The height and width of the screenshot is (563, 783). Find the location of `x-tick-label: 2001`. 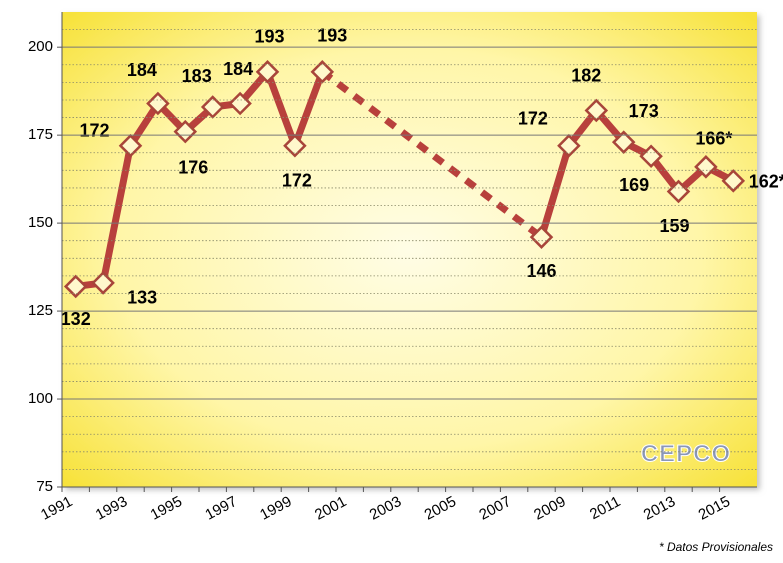

x-tick-label: 2001 is located at coordinates (330, 508).